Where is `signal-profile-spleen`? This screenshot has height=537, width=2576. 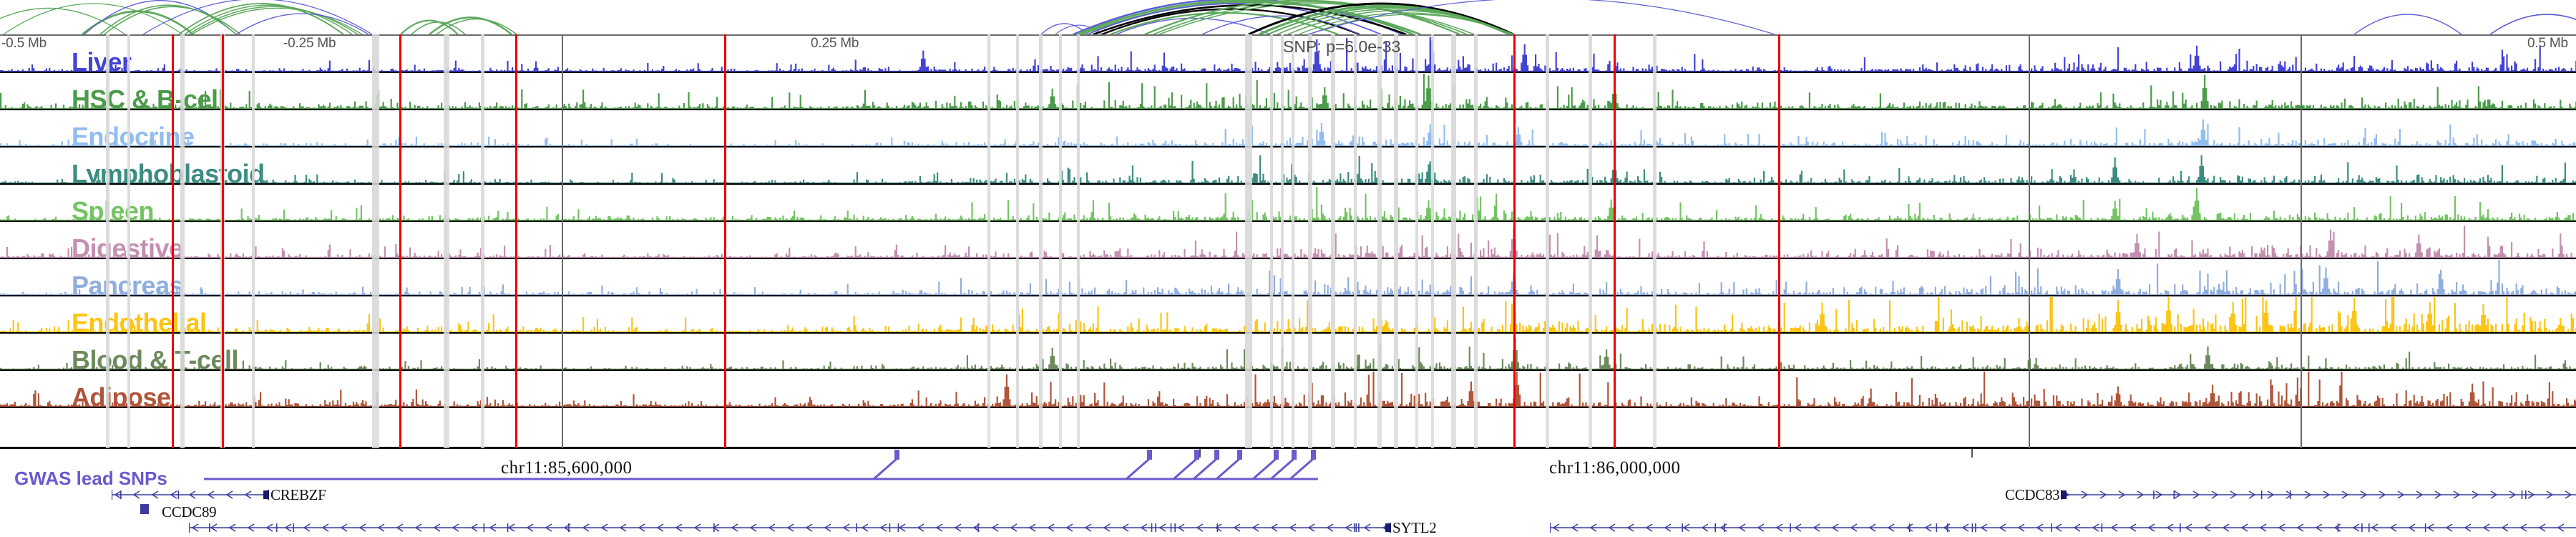 signal-profile-spleen is located at coordinates (1288, 204).